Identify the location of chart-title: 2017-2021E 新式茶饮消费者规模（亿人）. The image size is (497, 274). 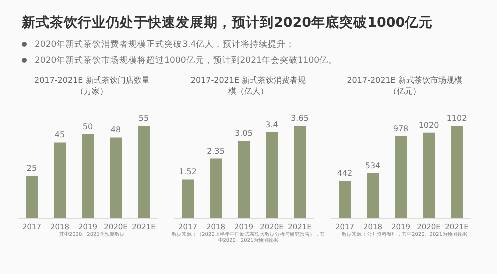
(249, 86).